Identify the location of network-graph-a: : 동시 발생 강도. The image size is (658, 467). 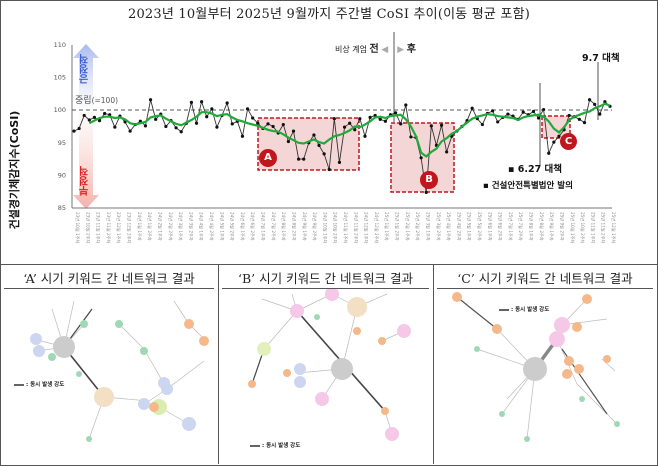
(109, 375).